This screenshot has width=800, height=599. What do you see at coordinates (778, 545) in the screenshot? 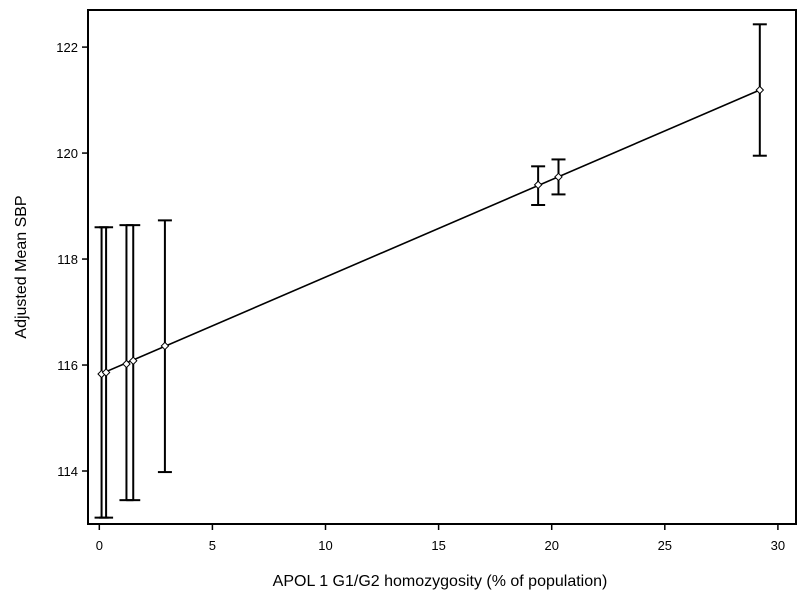
I see `x-tick-label-6: 30` at bounding box center [778, 545].